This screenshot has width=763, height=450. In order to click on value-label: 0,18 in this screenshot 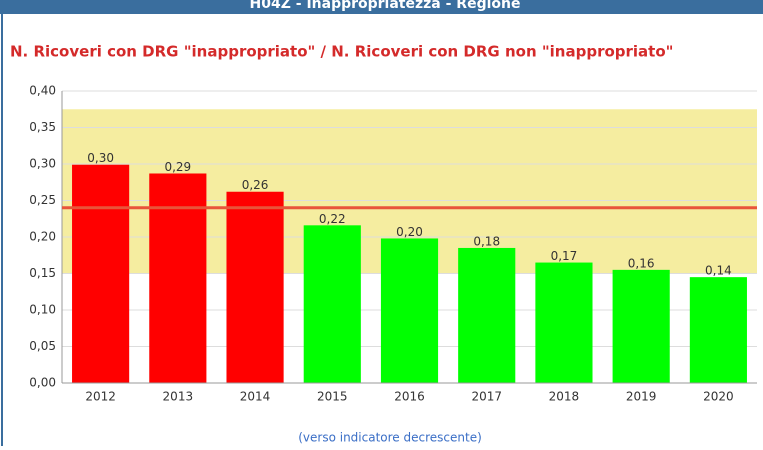, I will do `click(486, 241)`.